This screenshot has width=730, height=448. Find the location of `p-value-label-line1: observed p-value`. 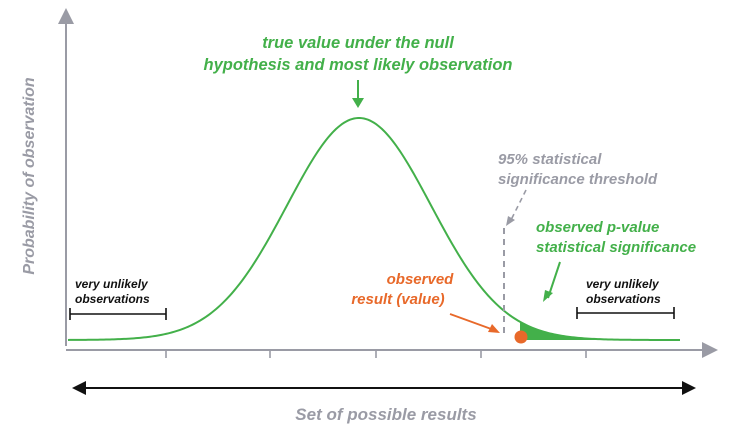

p-value-label-line1: observed p-value is located at coordinates (597, 227).